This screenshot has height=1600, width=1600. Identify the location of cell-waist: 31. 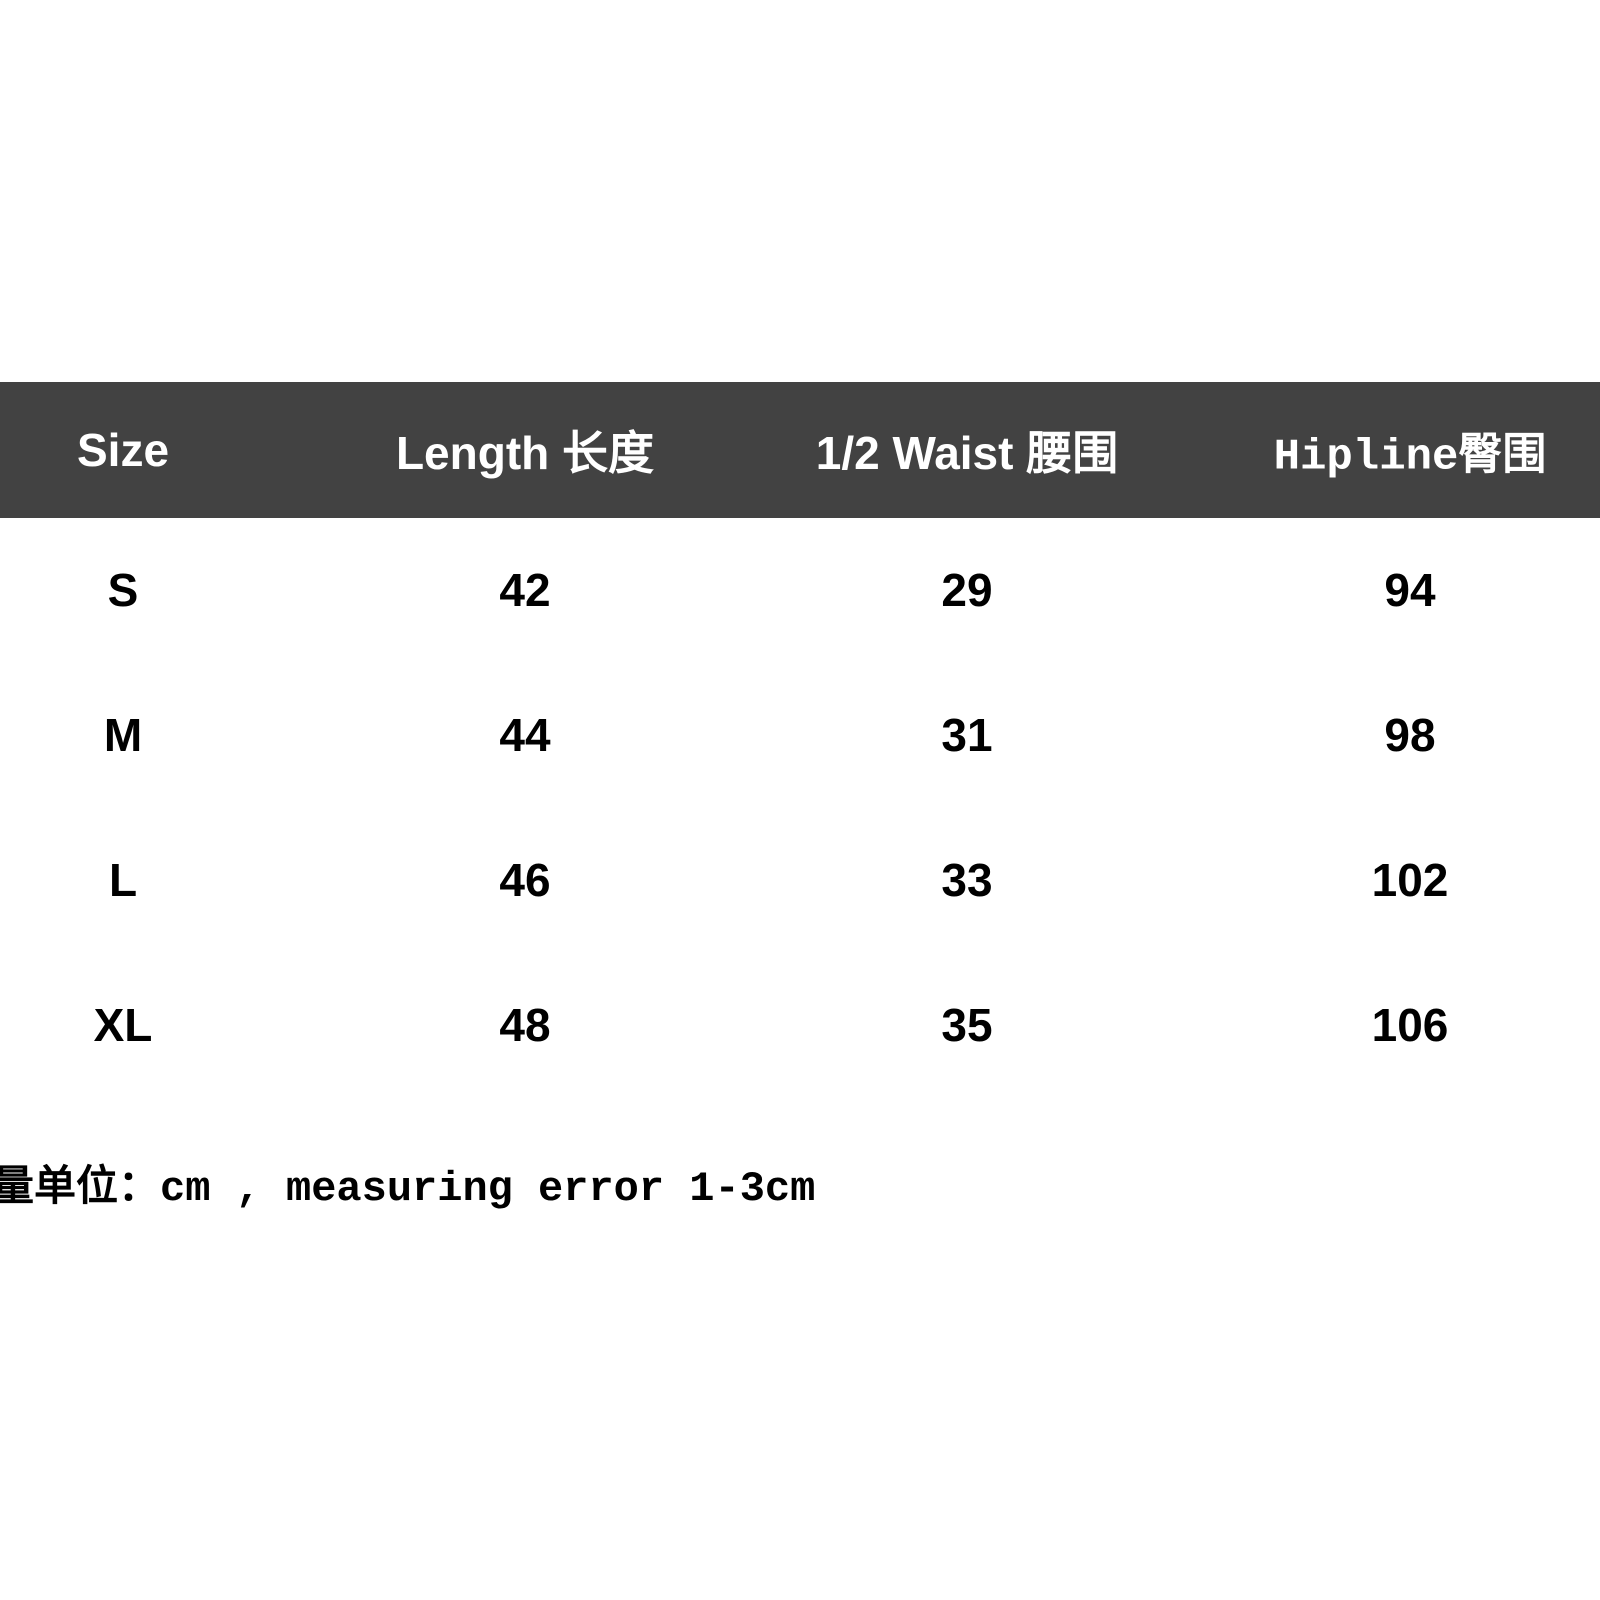
(967, 735).